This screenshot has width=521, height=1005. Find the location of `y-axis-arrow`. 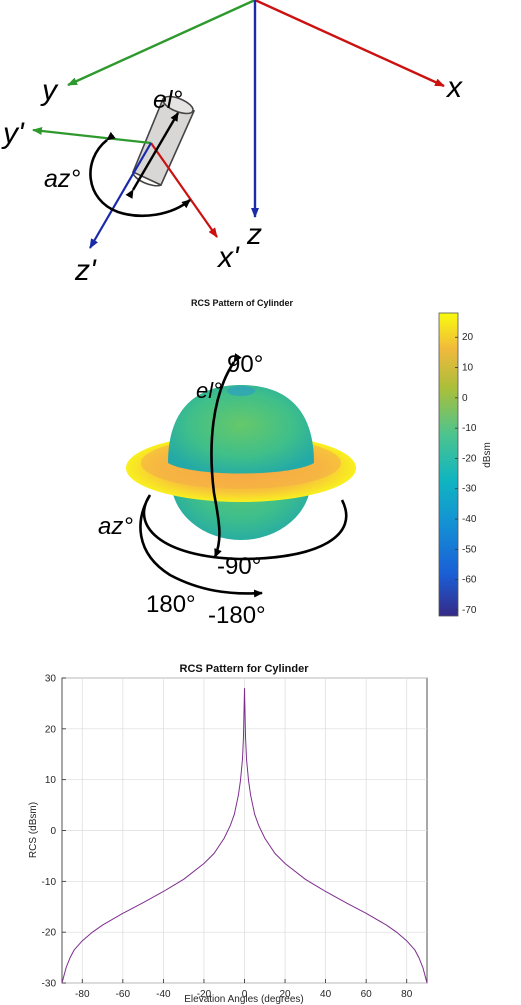

y-axis-arrow is located at coordinates (161, 43).